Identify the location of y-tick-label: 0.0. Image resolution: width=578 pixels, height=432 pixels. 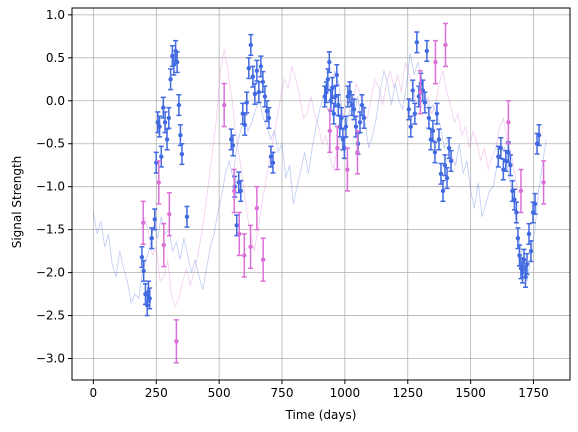
(55, 101).